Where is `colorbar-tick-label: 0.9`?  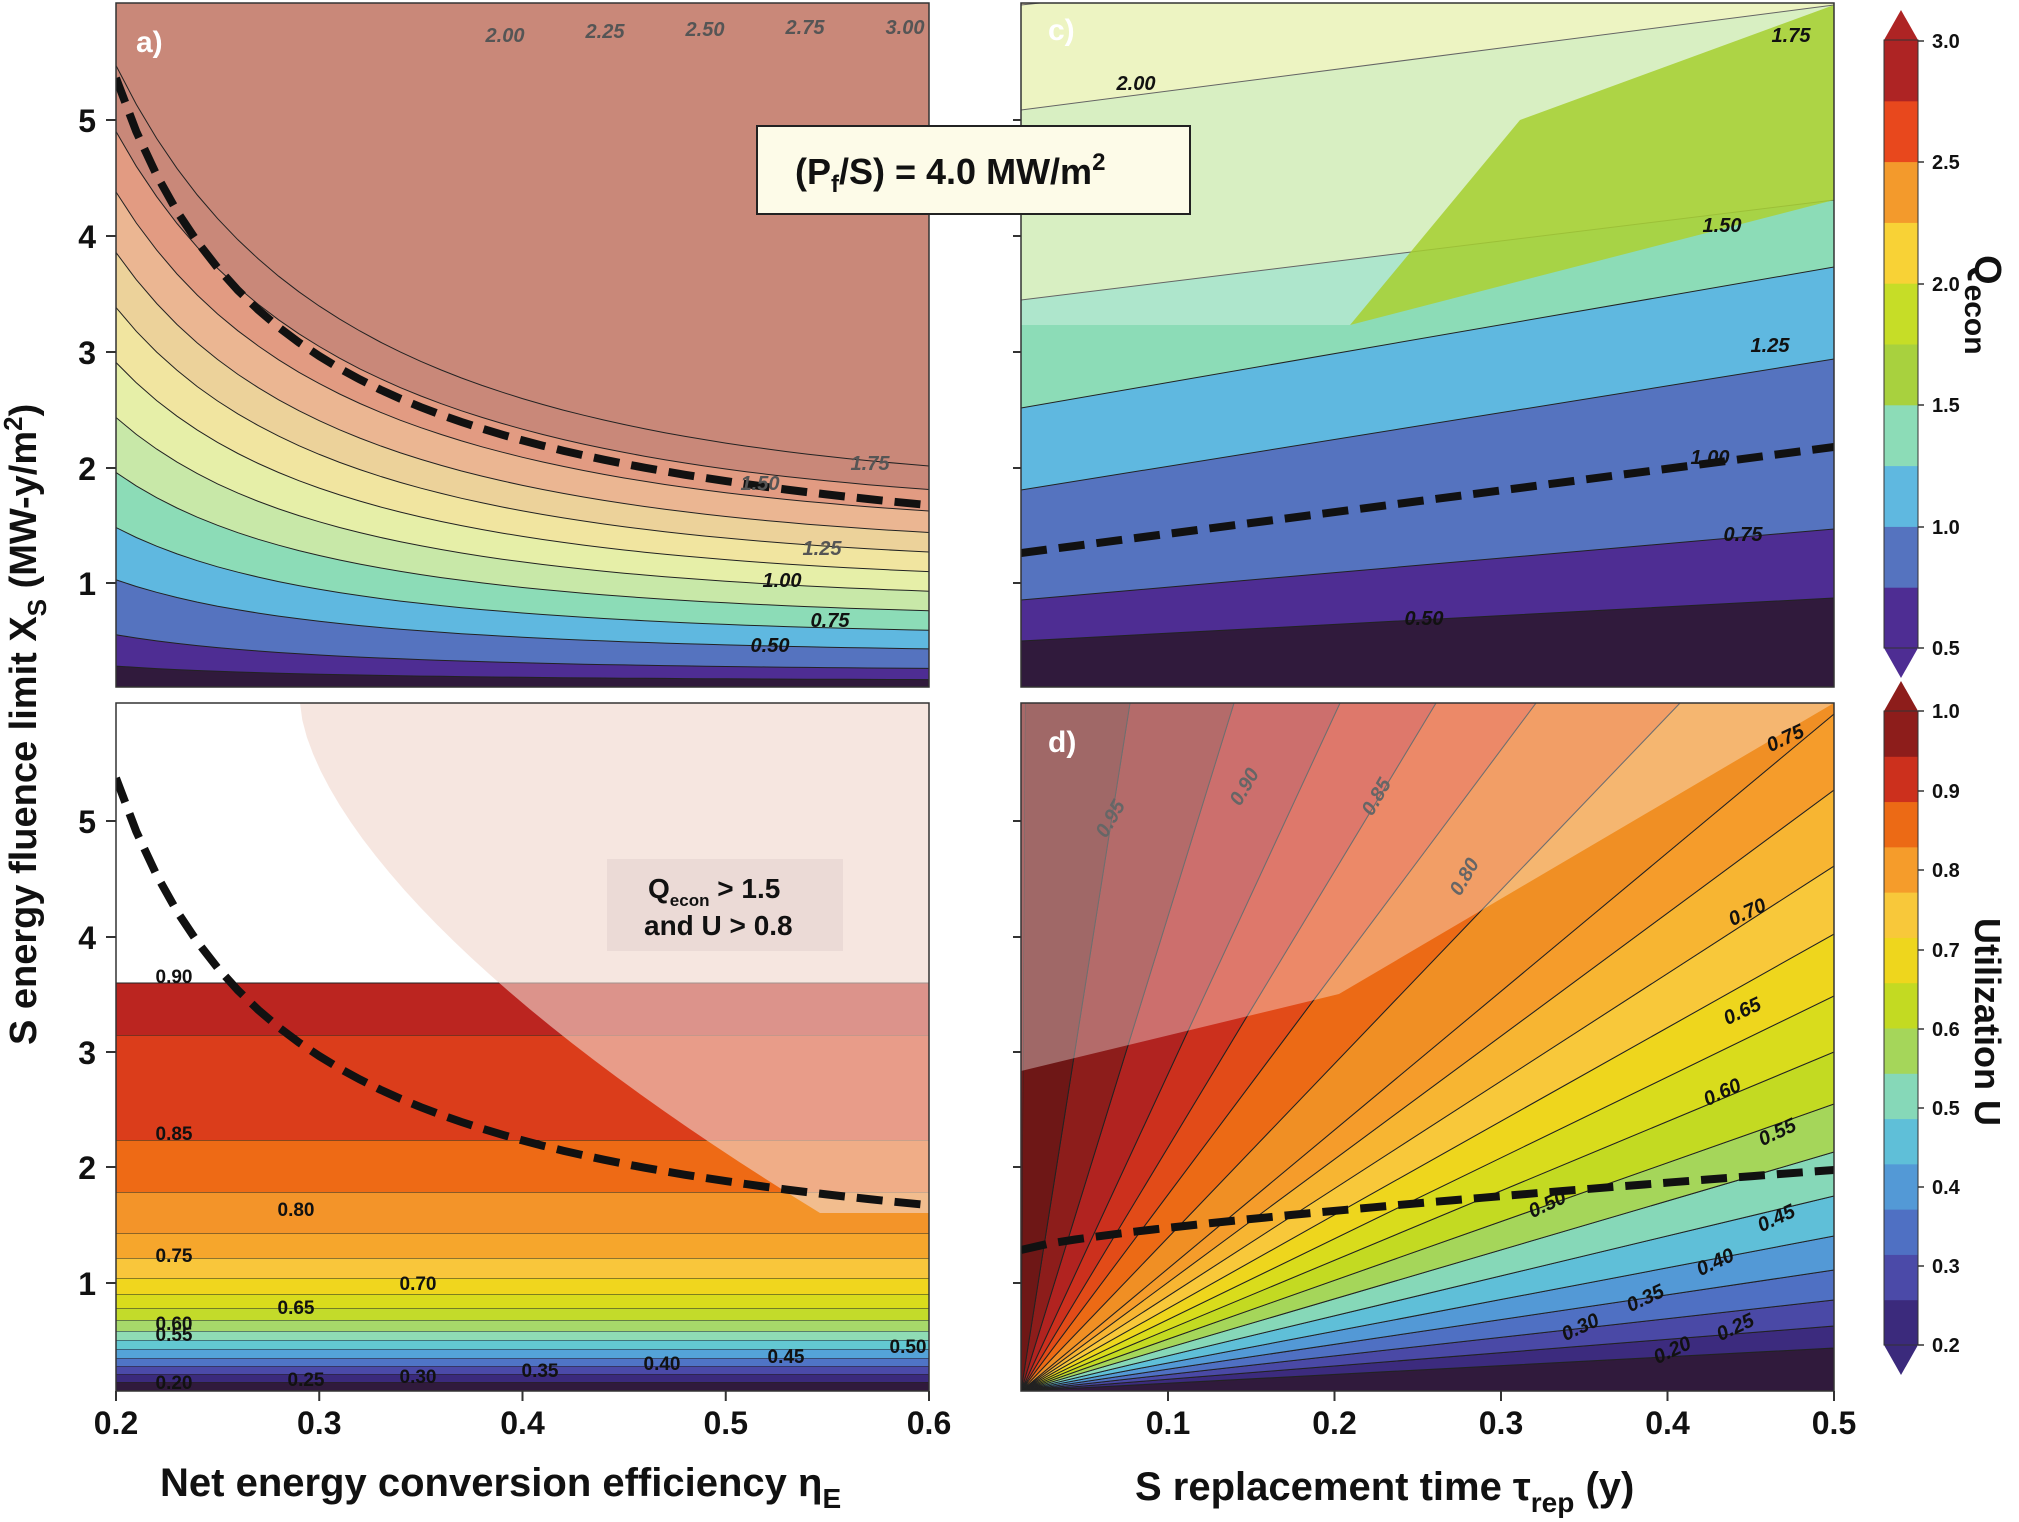 colorbar-tick-label: 0.9 is located at coordinates (1946, 792).